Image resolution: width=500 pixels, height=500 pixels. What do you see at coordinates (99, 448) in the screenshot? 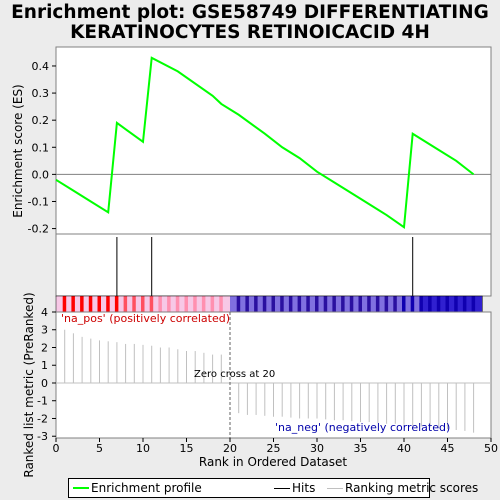
I see `x-tick-label: 5` at bounding box center [99, 448].